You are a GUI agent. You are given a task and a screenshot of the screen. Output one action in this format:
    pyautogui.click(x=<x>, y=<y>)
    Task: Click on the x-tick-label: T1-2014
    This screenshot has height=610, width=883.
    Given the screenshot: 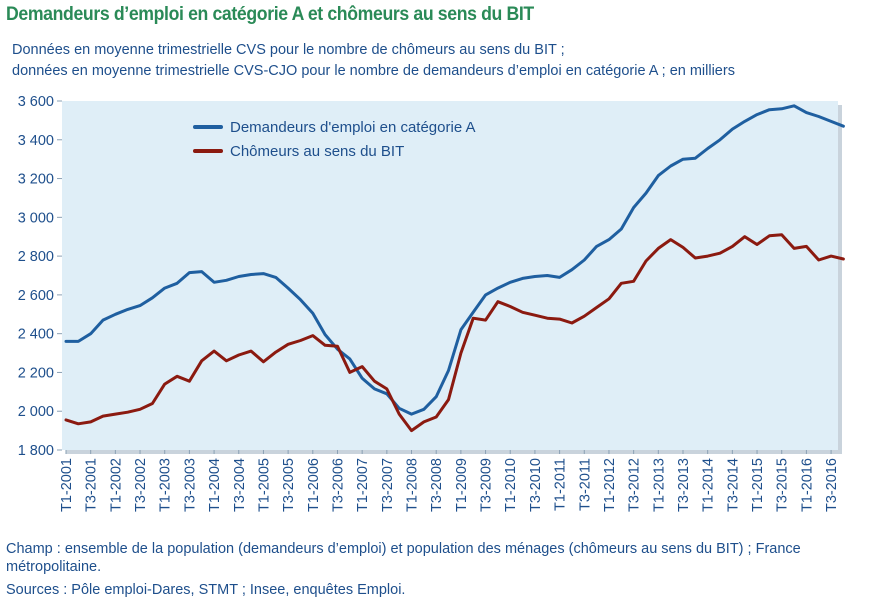 What is the action you would take?
    pyautogui.click(x=709, y=485)
    